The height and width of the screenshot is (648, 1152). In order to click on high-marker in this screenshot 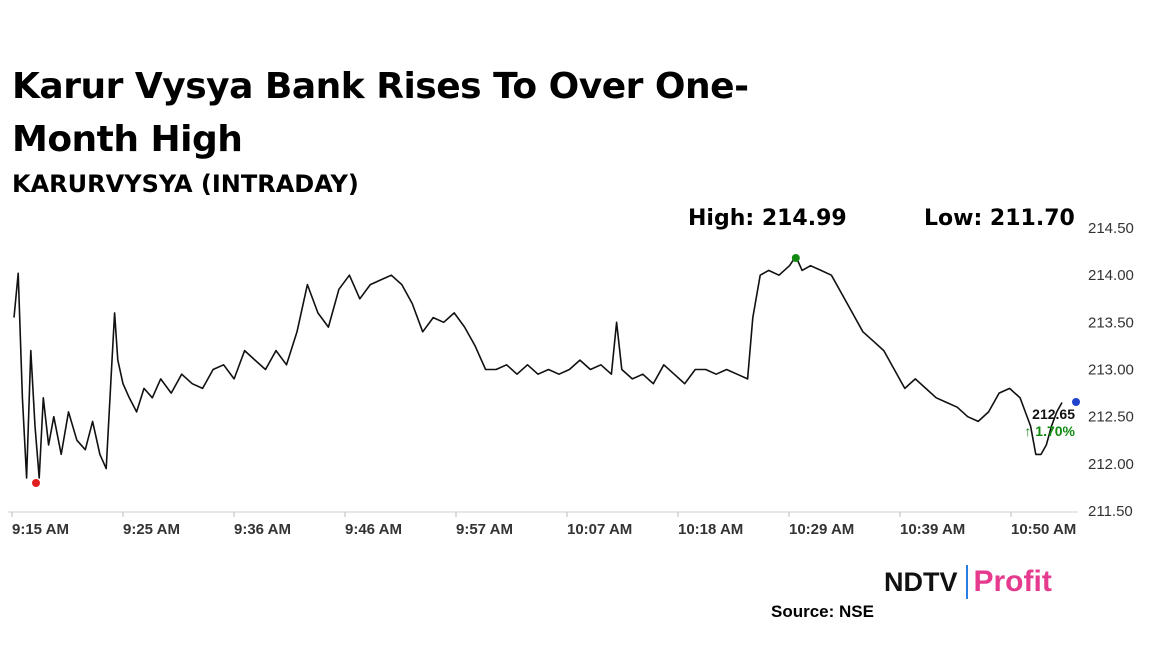, I will do `click(795, 258)`.